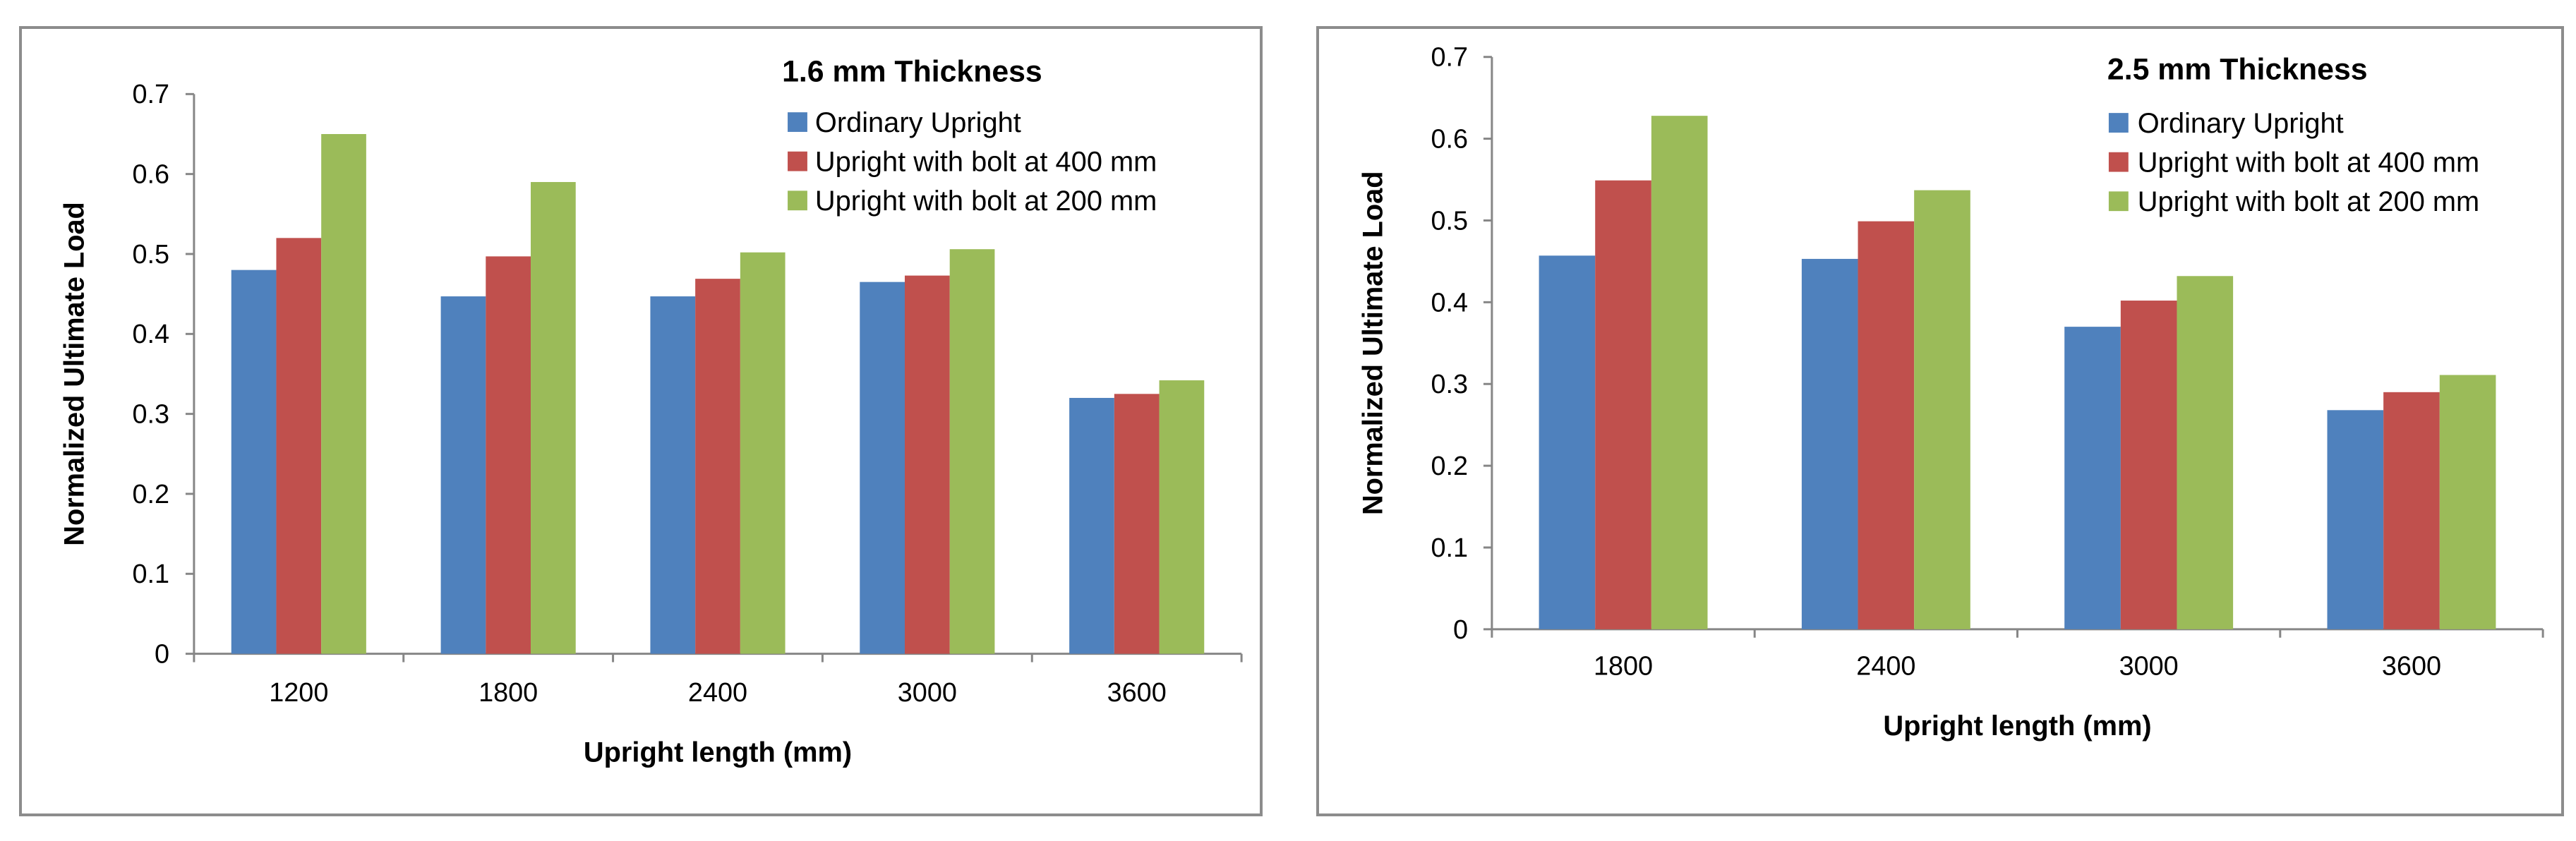 Image resolution: width=2576 pixels, height=841 pixels. What do you see at coordinates (298, 693) in the screenshot?
I see `x-tick-label: 1200` at bounding box center [298, 693].